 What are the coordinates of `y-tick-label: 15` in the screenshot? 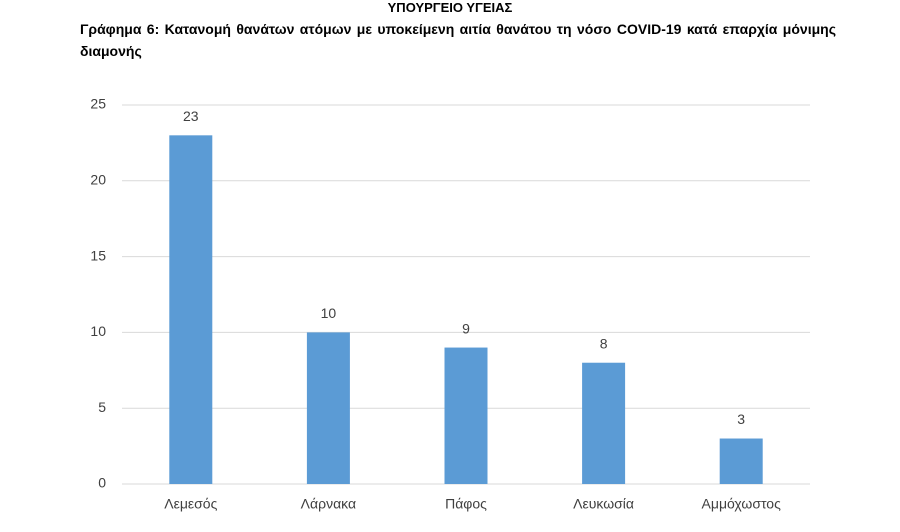 It's located at (98, 255).